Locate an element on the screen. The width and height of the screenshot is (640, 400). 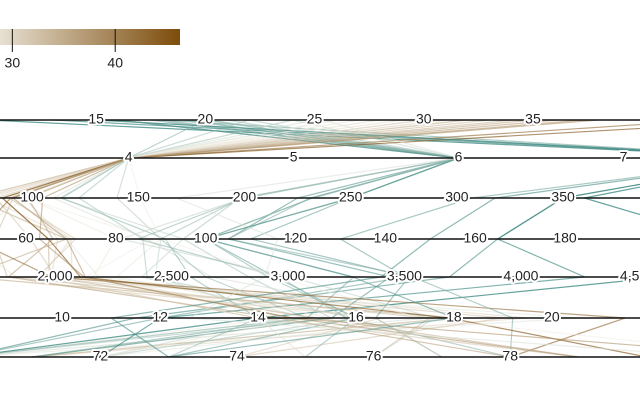
tick-label: 76 is located at coordinates (374, 356).